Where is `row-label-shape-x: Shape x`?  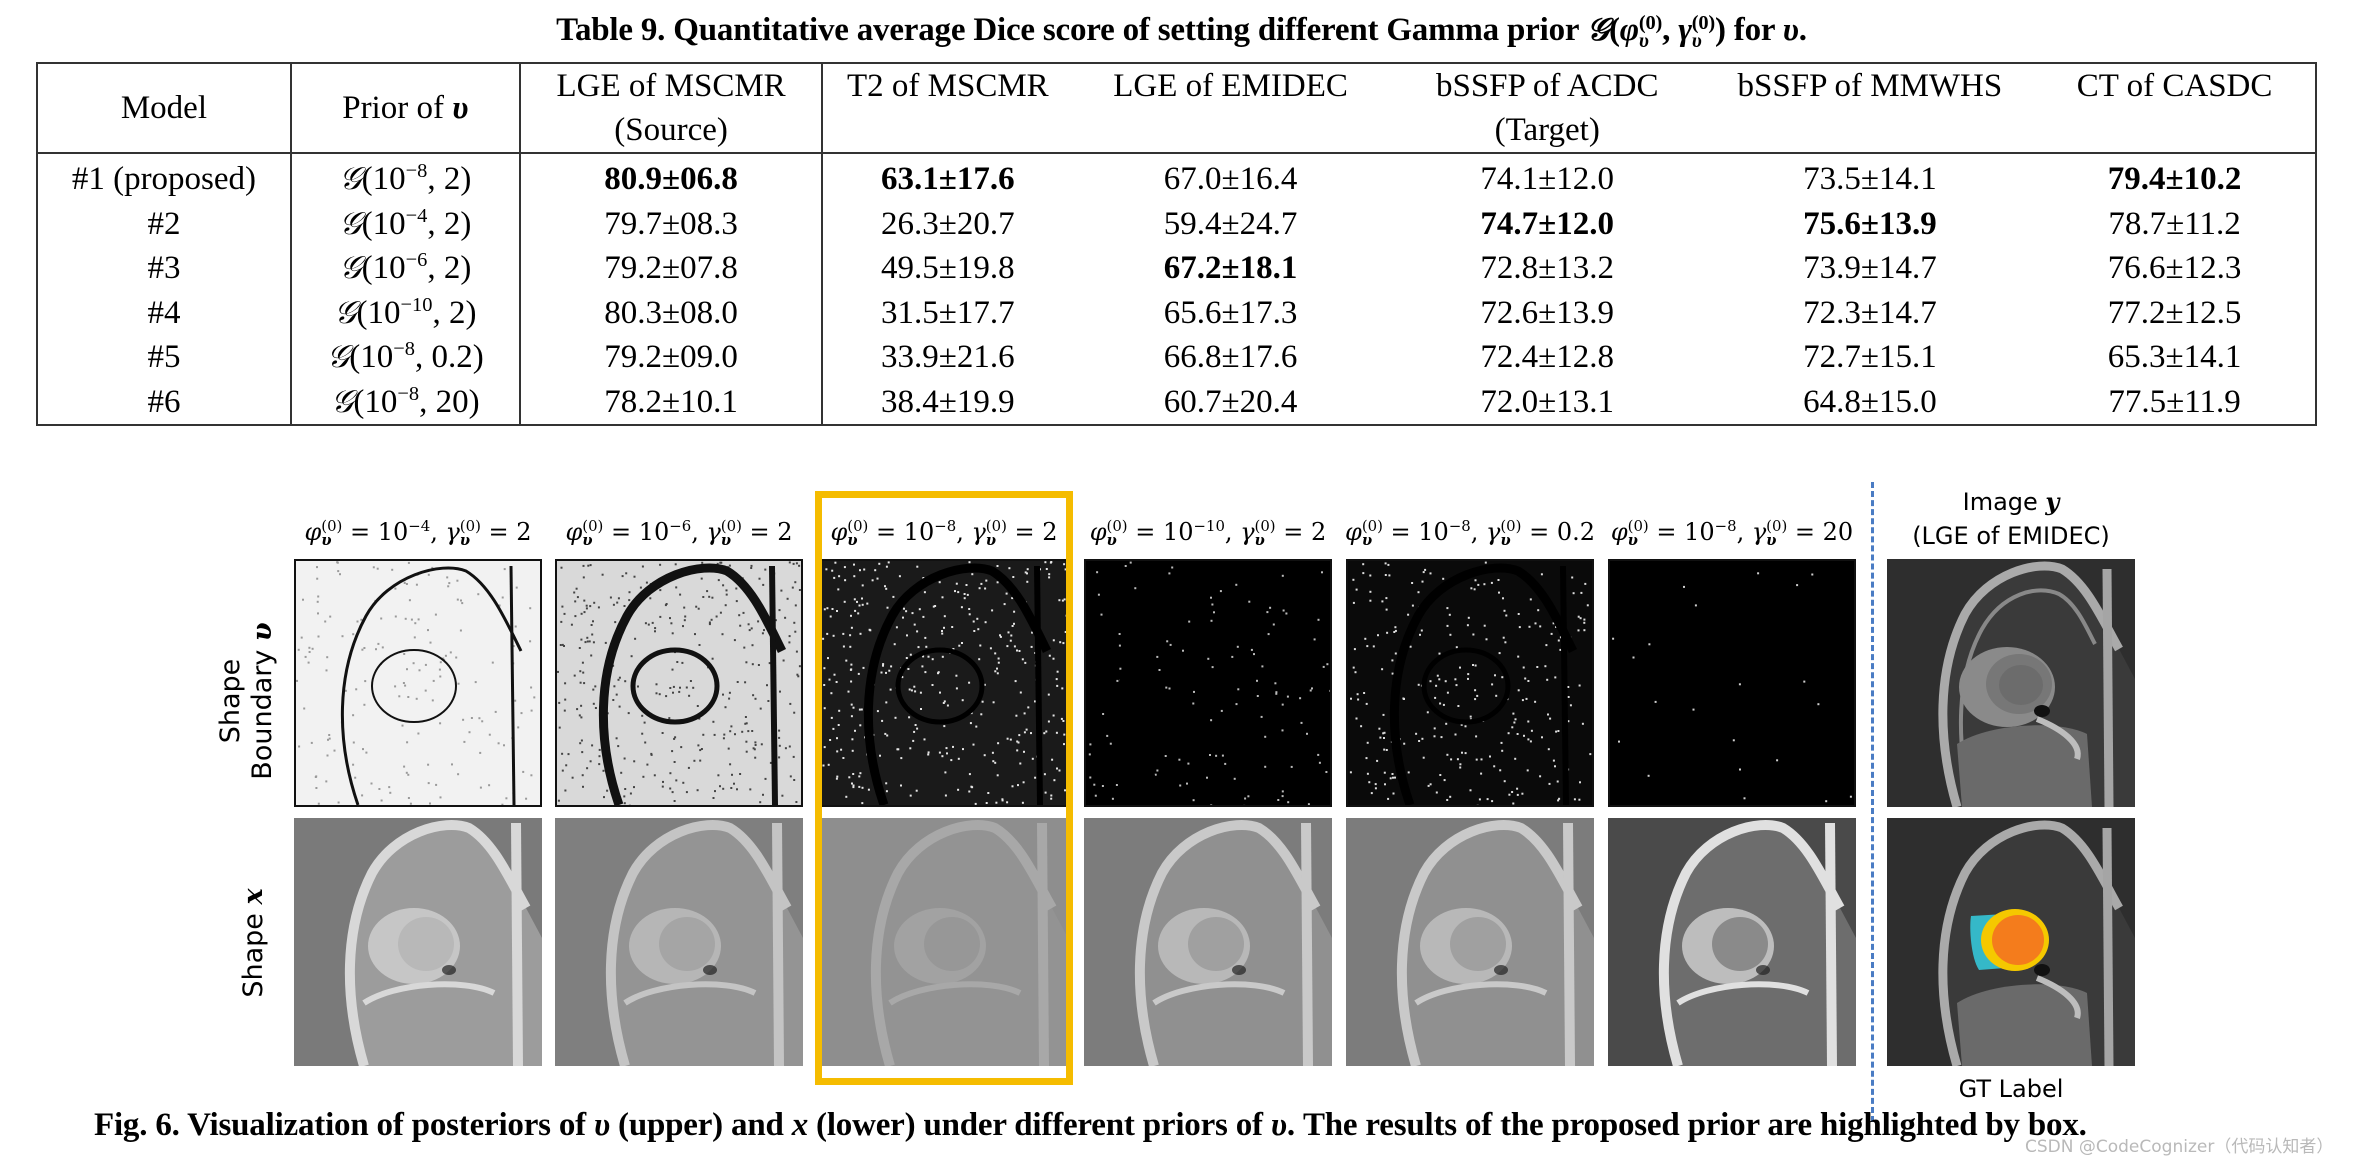 row-label-shape-x: Shape x is located at coordinates (255, 943).